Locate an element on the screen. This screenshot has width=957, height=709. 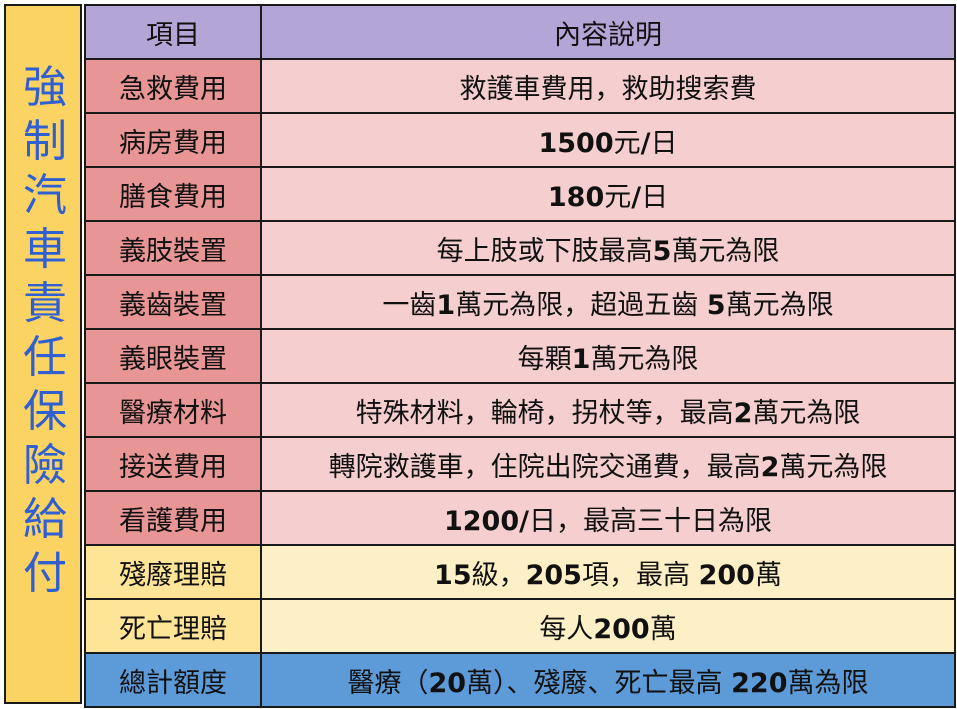
table-row: 病房費用 1500元/日 is located at coordinates (520, 140).